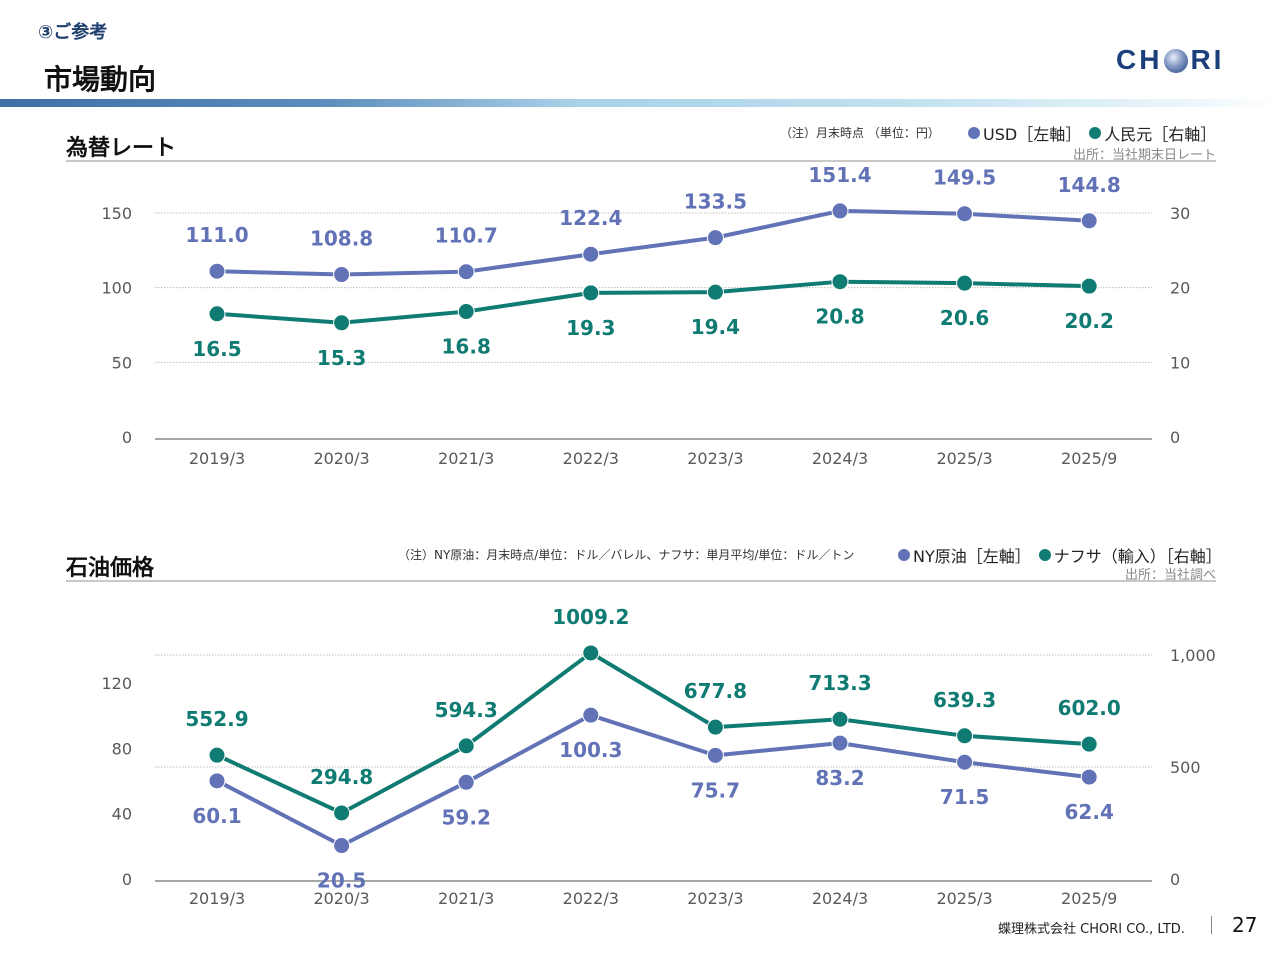 The image size is (1280, 960). I want to click on legend-cny-label: 人民元［右軸］, so click(1160, 134).